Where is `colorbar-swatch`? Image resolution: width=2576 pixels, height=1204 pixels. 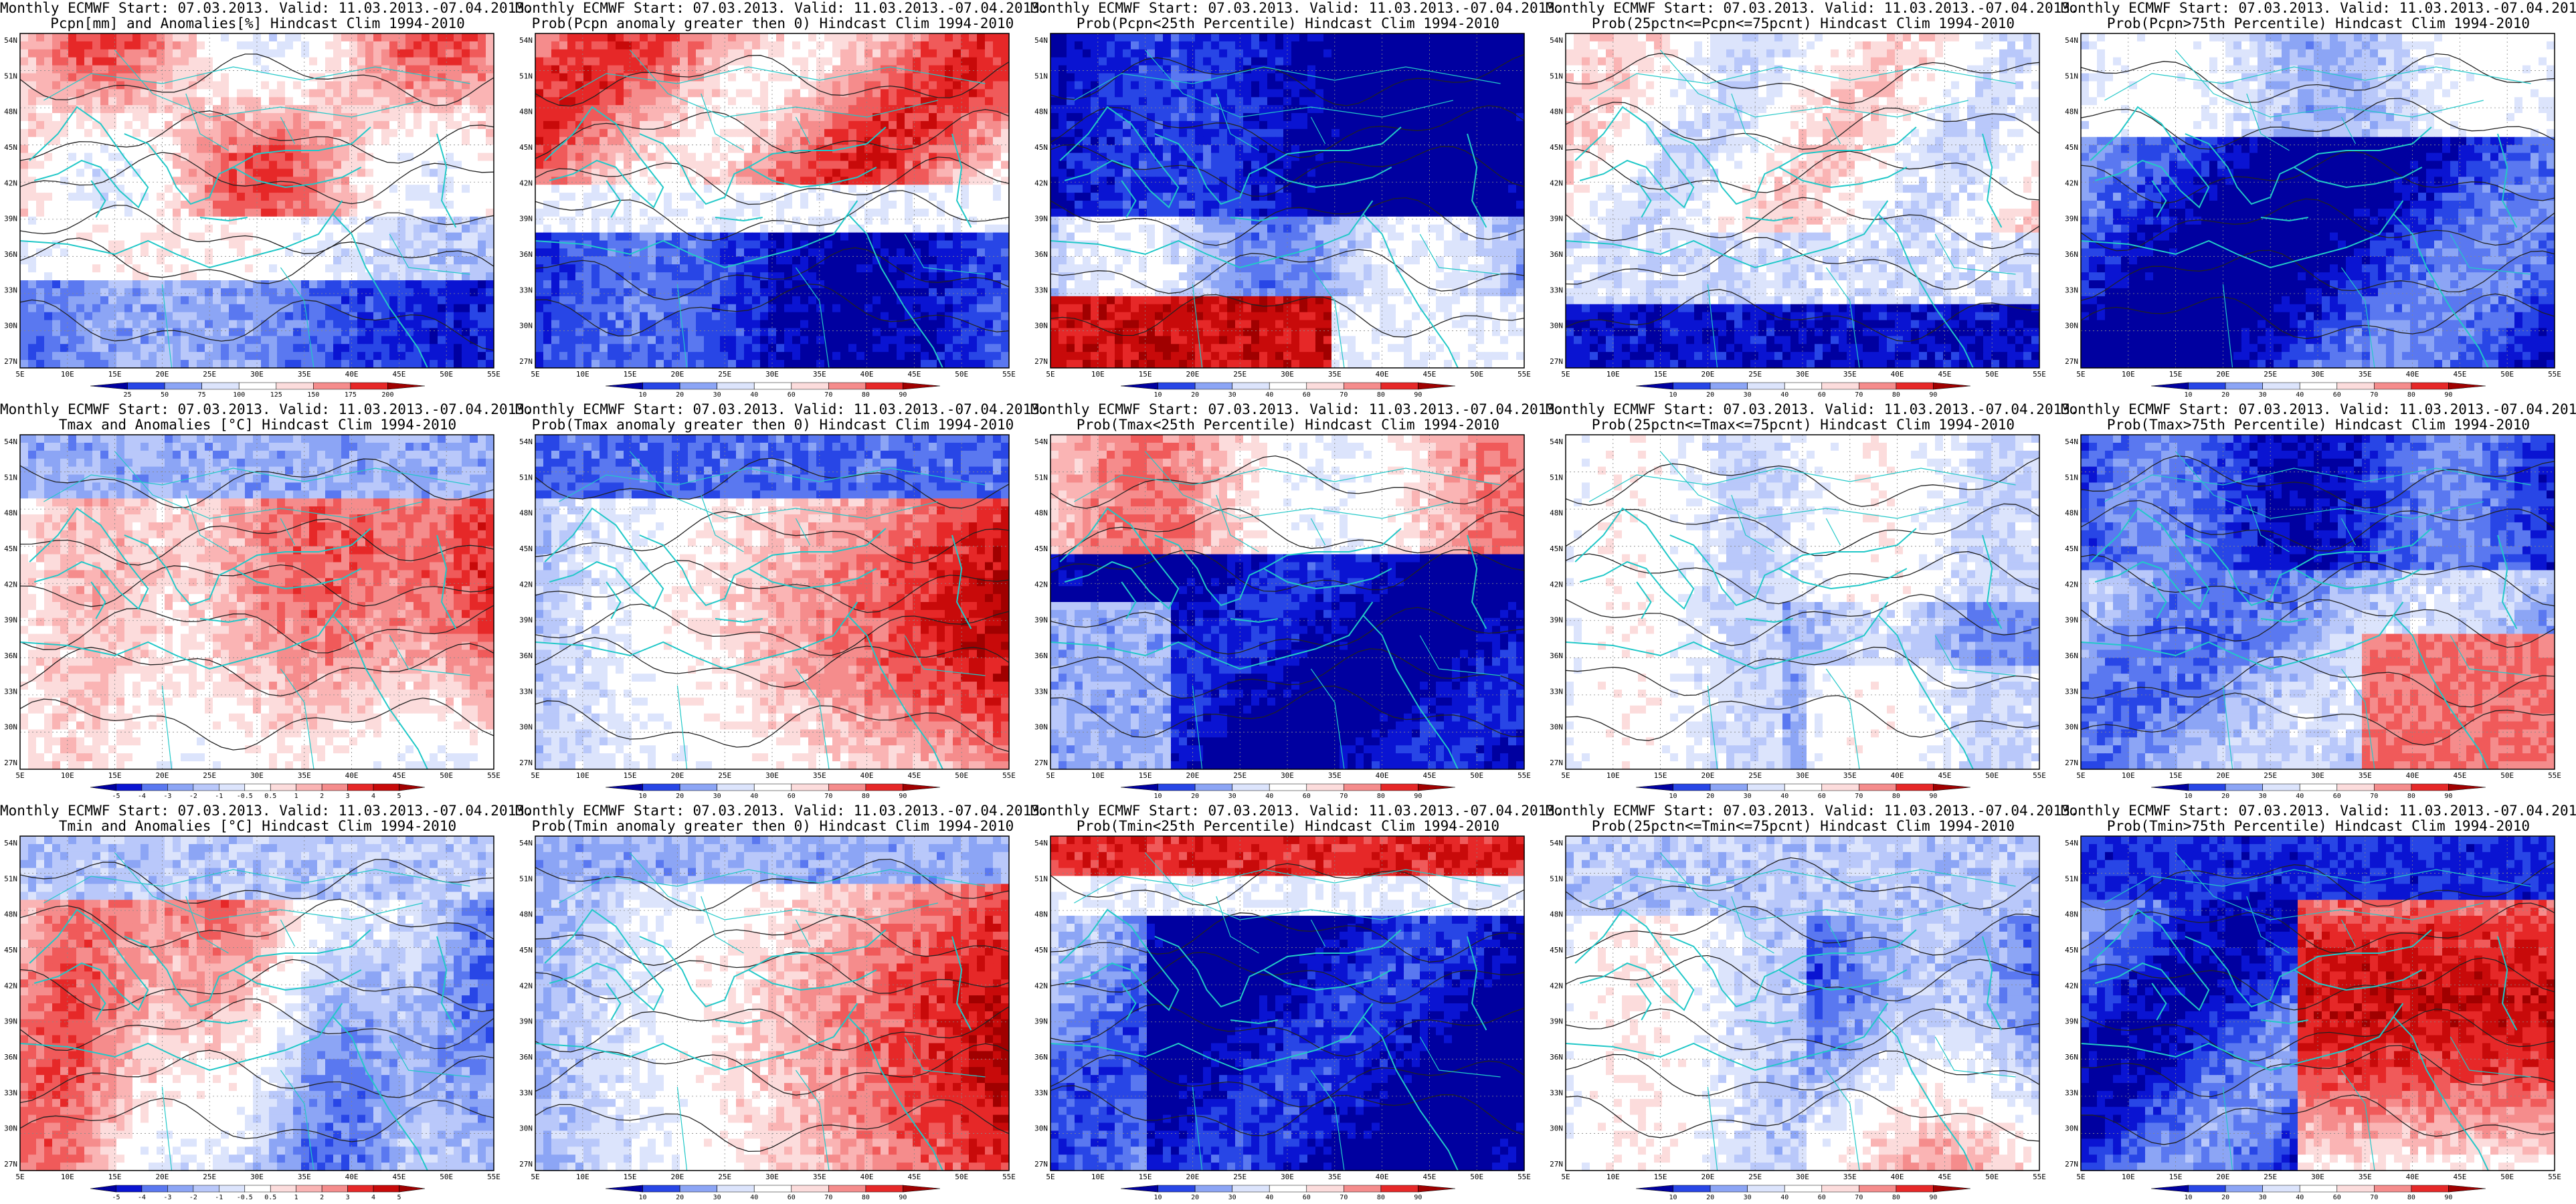
colorbar-swatch is located at coordinates (406, 386).